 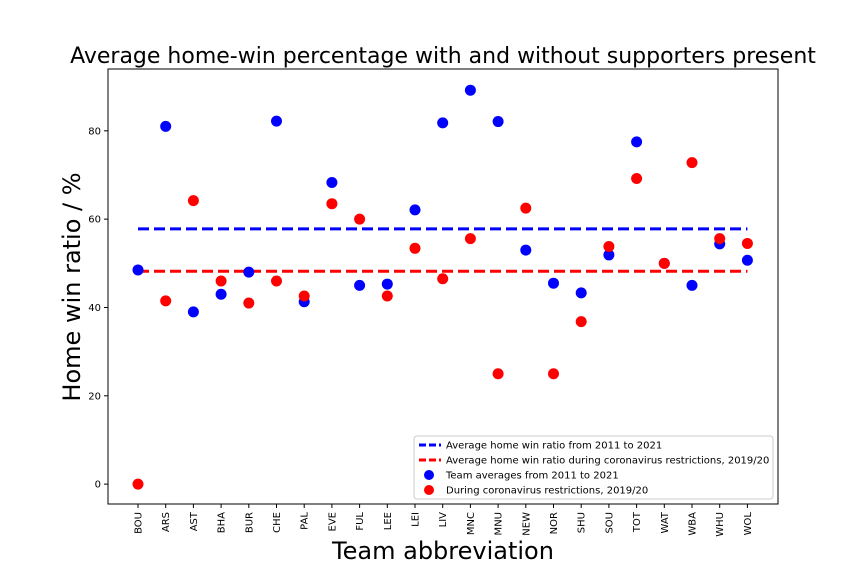 What do you see at coordinates (443, 250) in the screenshot?
I see `average-lines` at bounding box center [443, 250].